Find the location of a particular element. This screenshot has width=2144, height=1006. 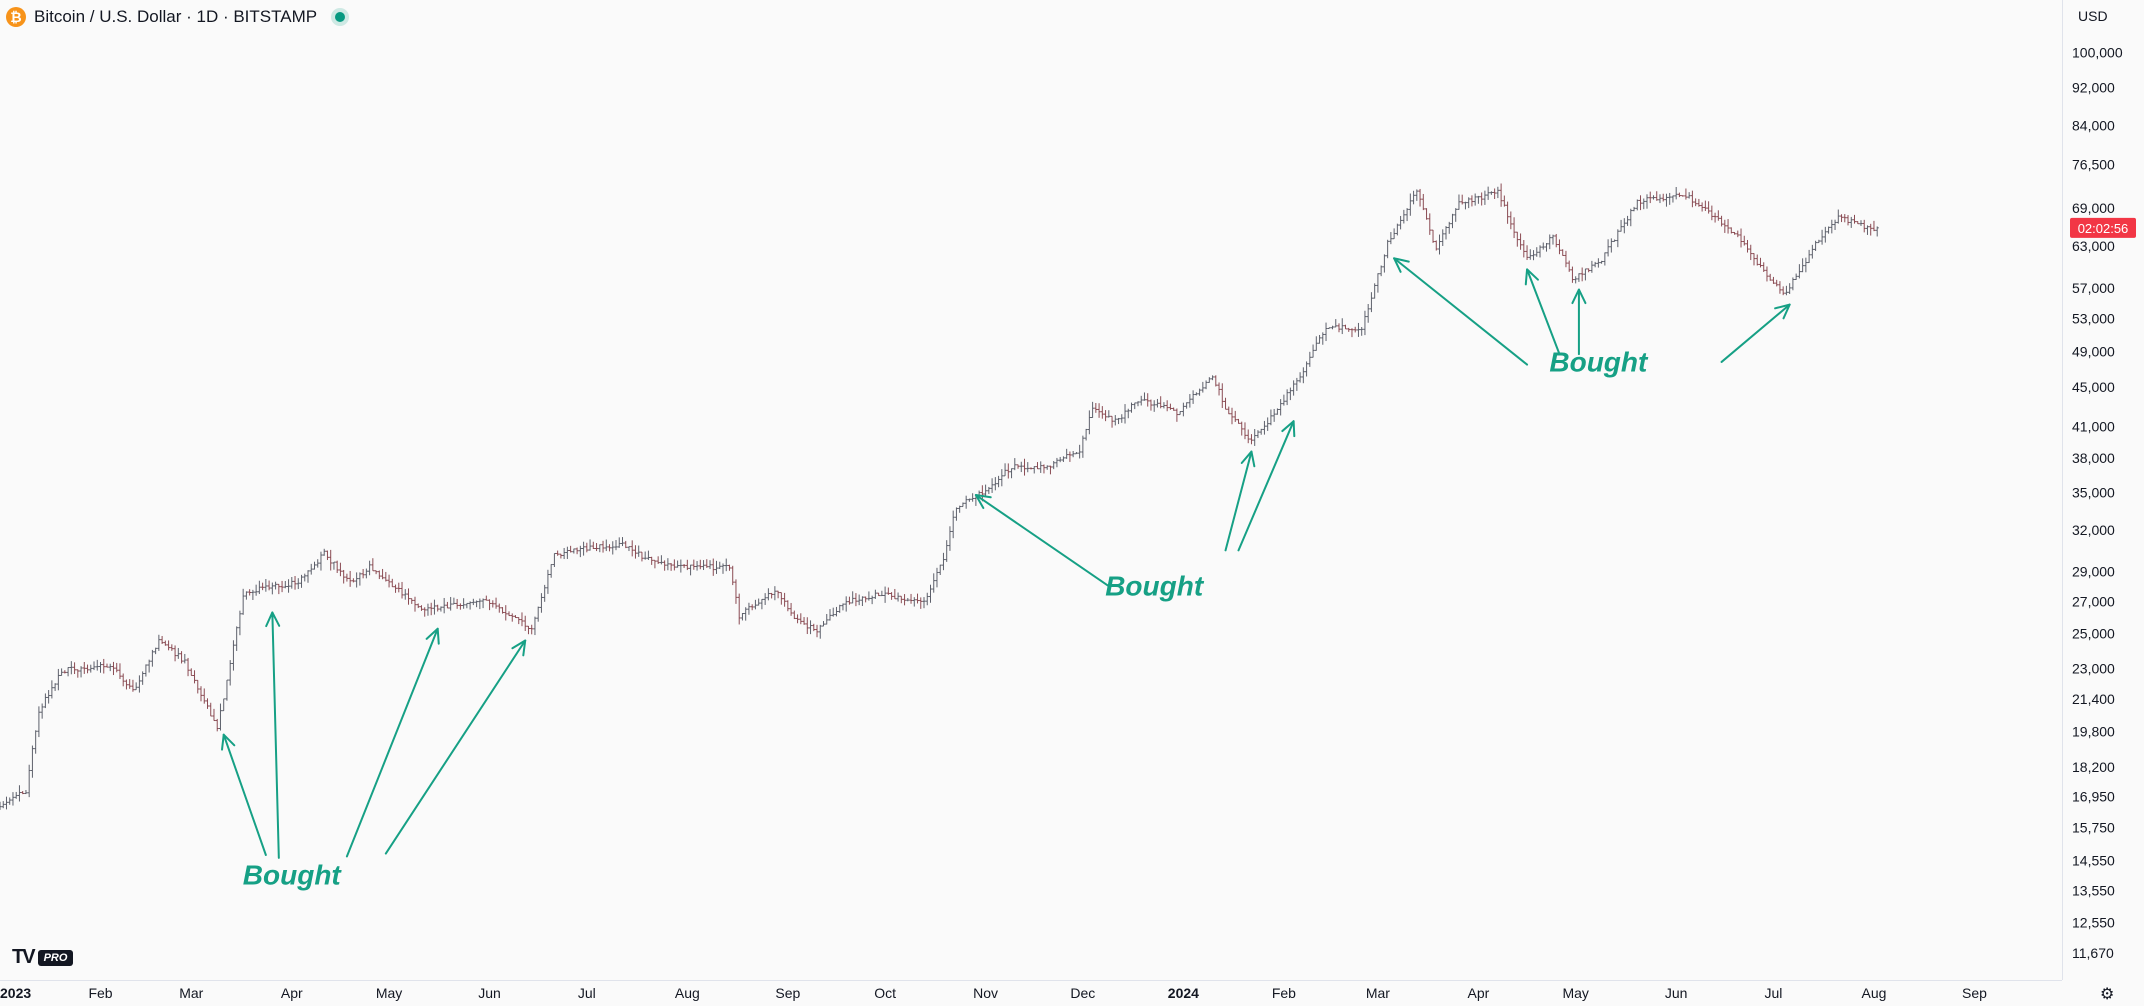

price-tick-label: 38,000 is located at coordinates (2093, 458).